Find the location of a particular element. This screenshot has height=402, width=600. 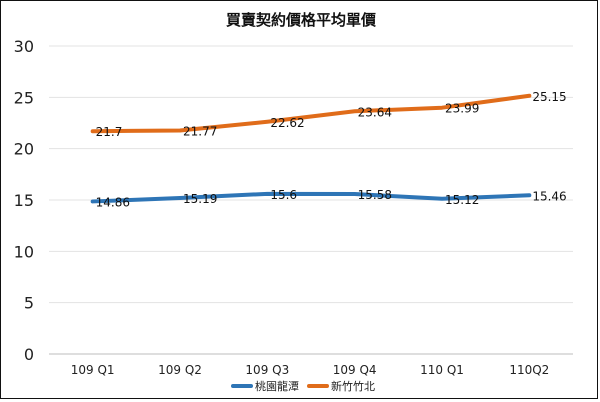

x-tick-label: 110Q2 is located at coordinates (529, 370).